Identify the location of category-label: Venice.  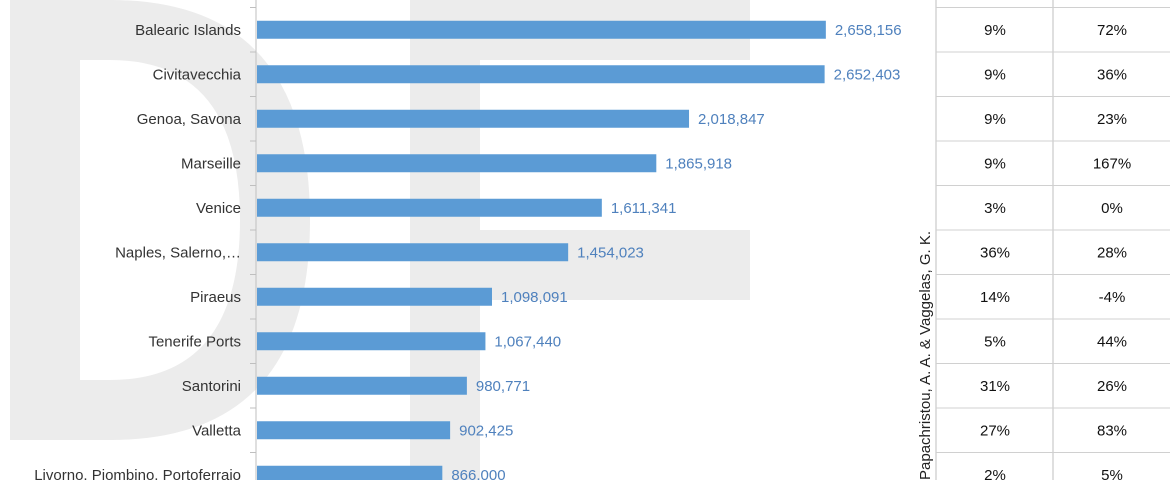
(218, 208).